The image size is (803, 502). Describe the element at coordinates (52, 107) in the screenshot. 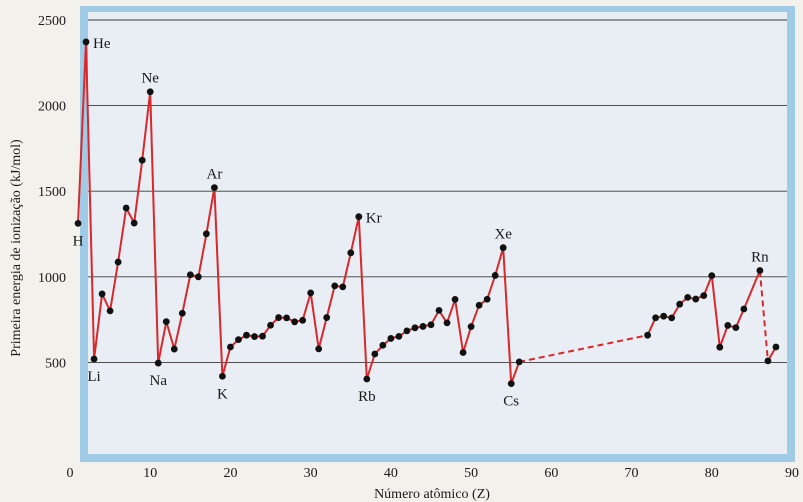

I see `y-tick-2000: 2000` at that location.